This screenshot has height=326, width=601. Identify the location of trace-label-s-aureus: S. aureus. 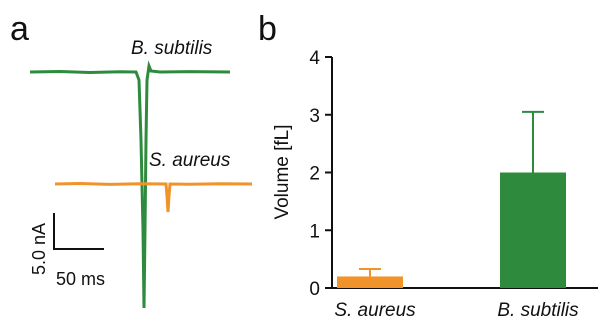
(190, 160).